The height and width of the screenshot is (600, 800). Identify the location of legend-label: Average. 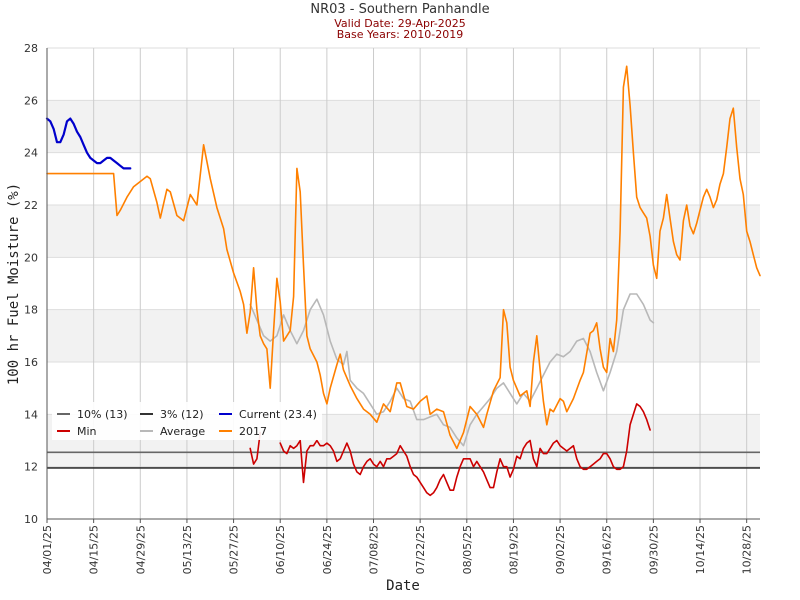
(182, 431).